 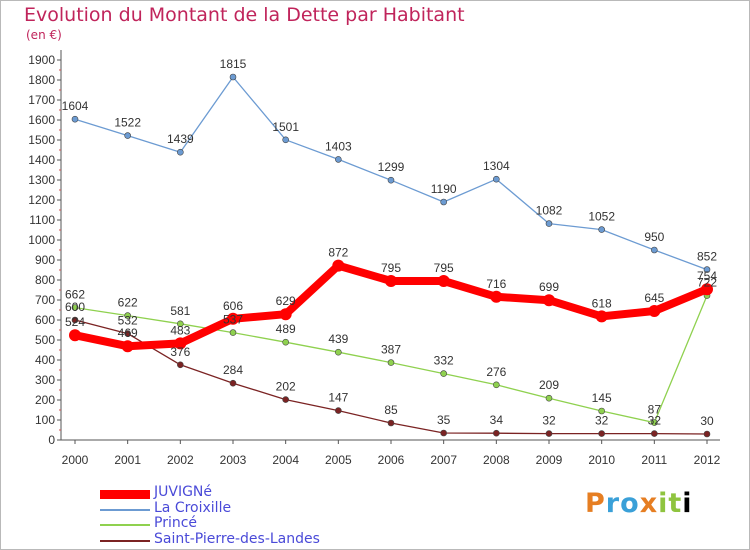 What do you see at coordinates (41, 240) in the screenshot?
I see `y-tick-label: 1000` at bounding box center [41, 240].